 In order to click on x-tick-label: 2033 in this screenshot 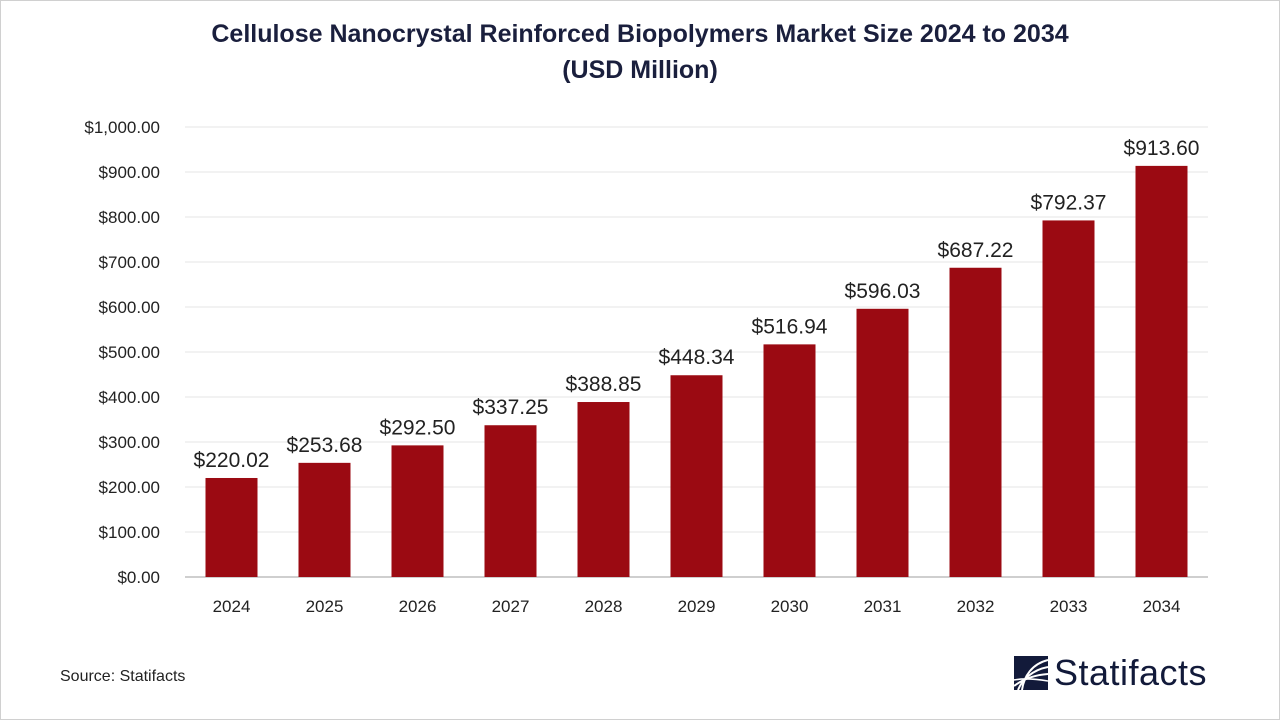, I will do `click(1069, 606)`.